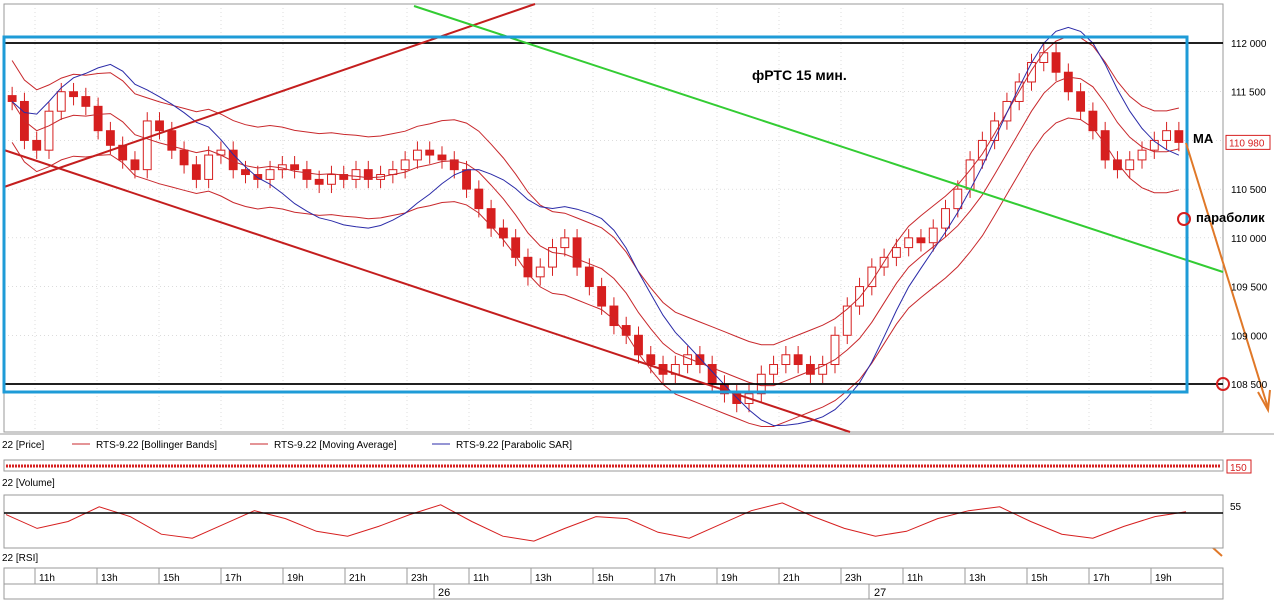 This screenshot has width=1274, height=606. What do you see at coordinates (1223, 384) in the screenshot?
I see `level-marker` at bounding box center [1223, 384].